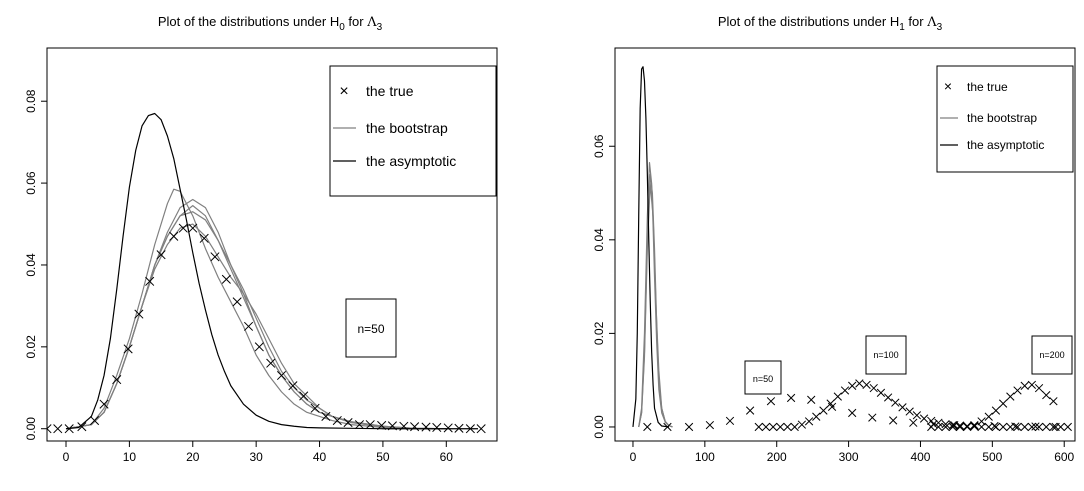 This screenshot has width=1084, height=491. Describe the element at coordinates (916, 21) in the screenshot. I see `chart-right-title-mid: for` at that location.